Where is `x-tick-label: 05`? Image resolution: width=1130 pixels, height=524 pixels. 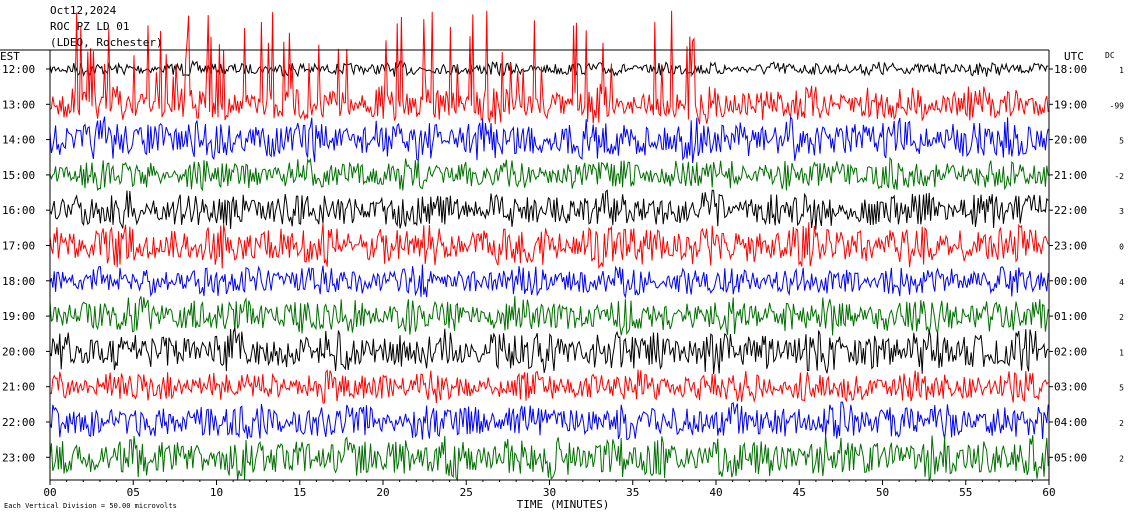
x-tick-label: 05 is located at coordinates (133, 492).